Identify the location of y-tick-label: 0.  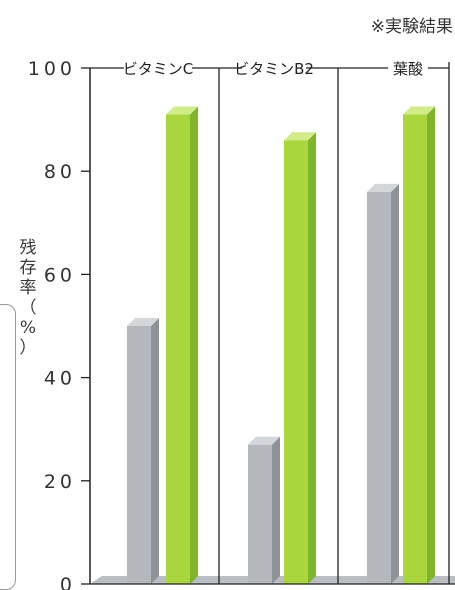
(68, 582).